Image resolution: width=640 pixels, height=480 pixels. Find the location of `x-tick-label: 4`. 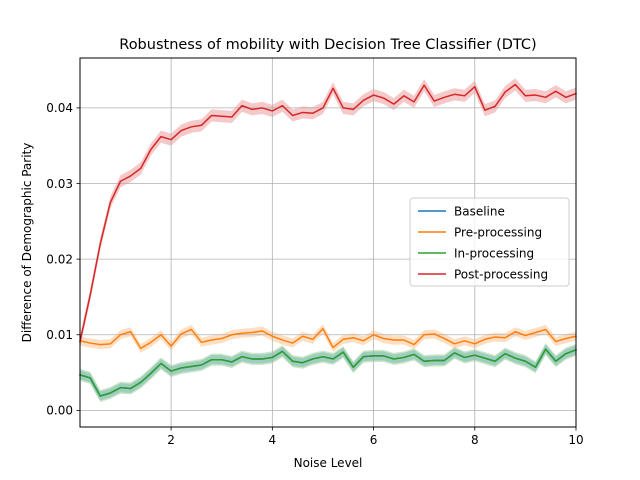

x-tick-label: 4 is located at coordinates (273, 440).